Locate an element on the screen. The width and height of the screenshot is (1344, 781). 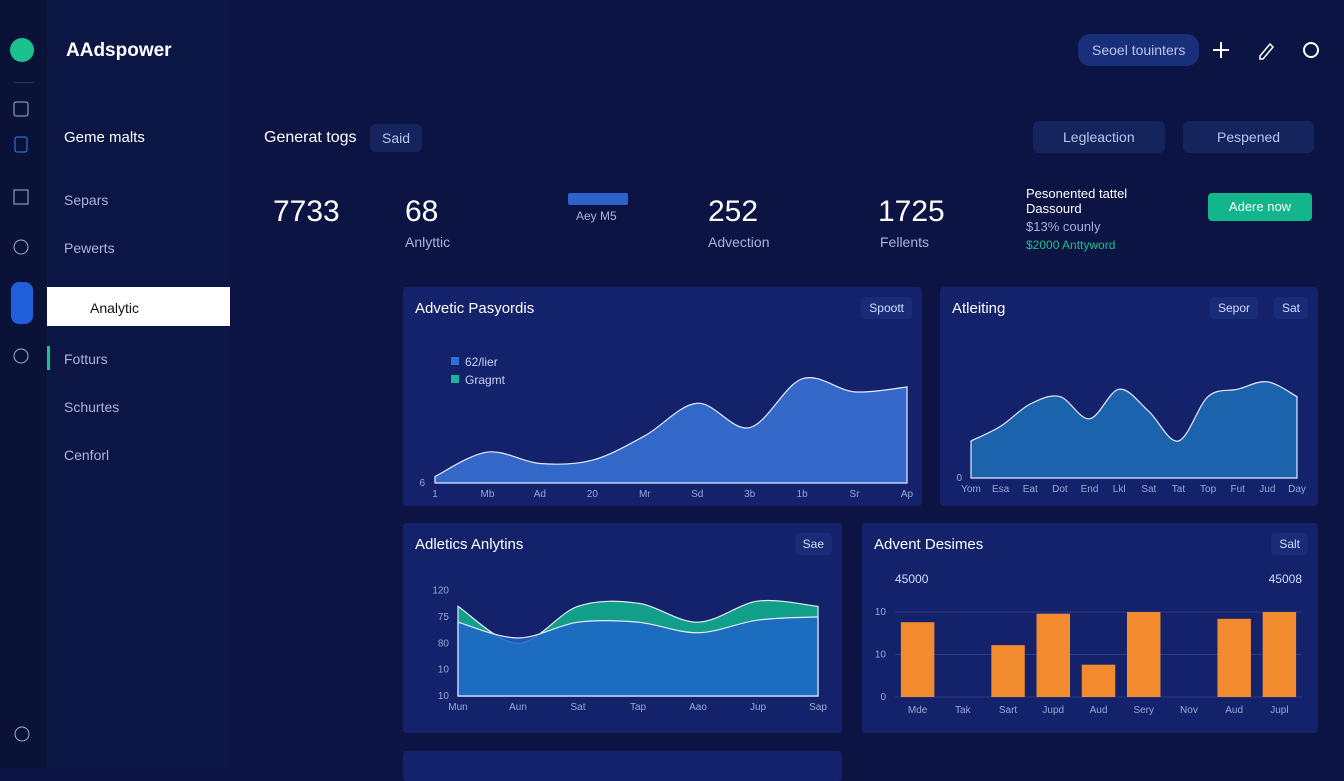
x-tick-label: Sart is located at coordinates (1008, 710).